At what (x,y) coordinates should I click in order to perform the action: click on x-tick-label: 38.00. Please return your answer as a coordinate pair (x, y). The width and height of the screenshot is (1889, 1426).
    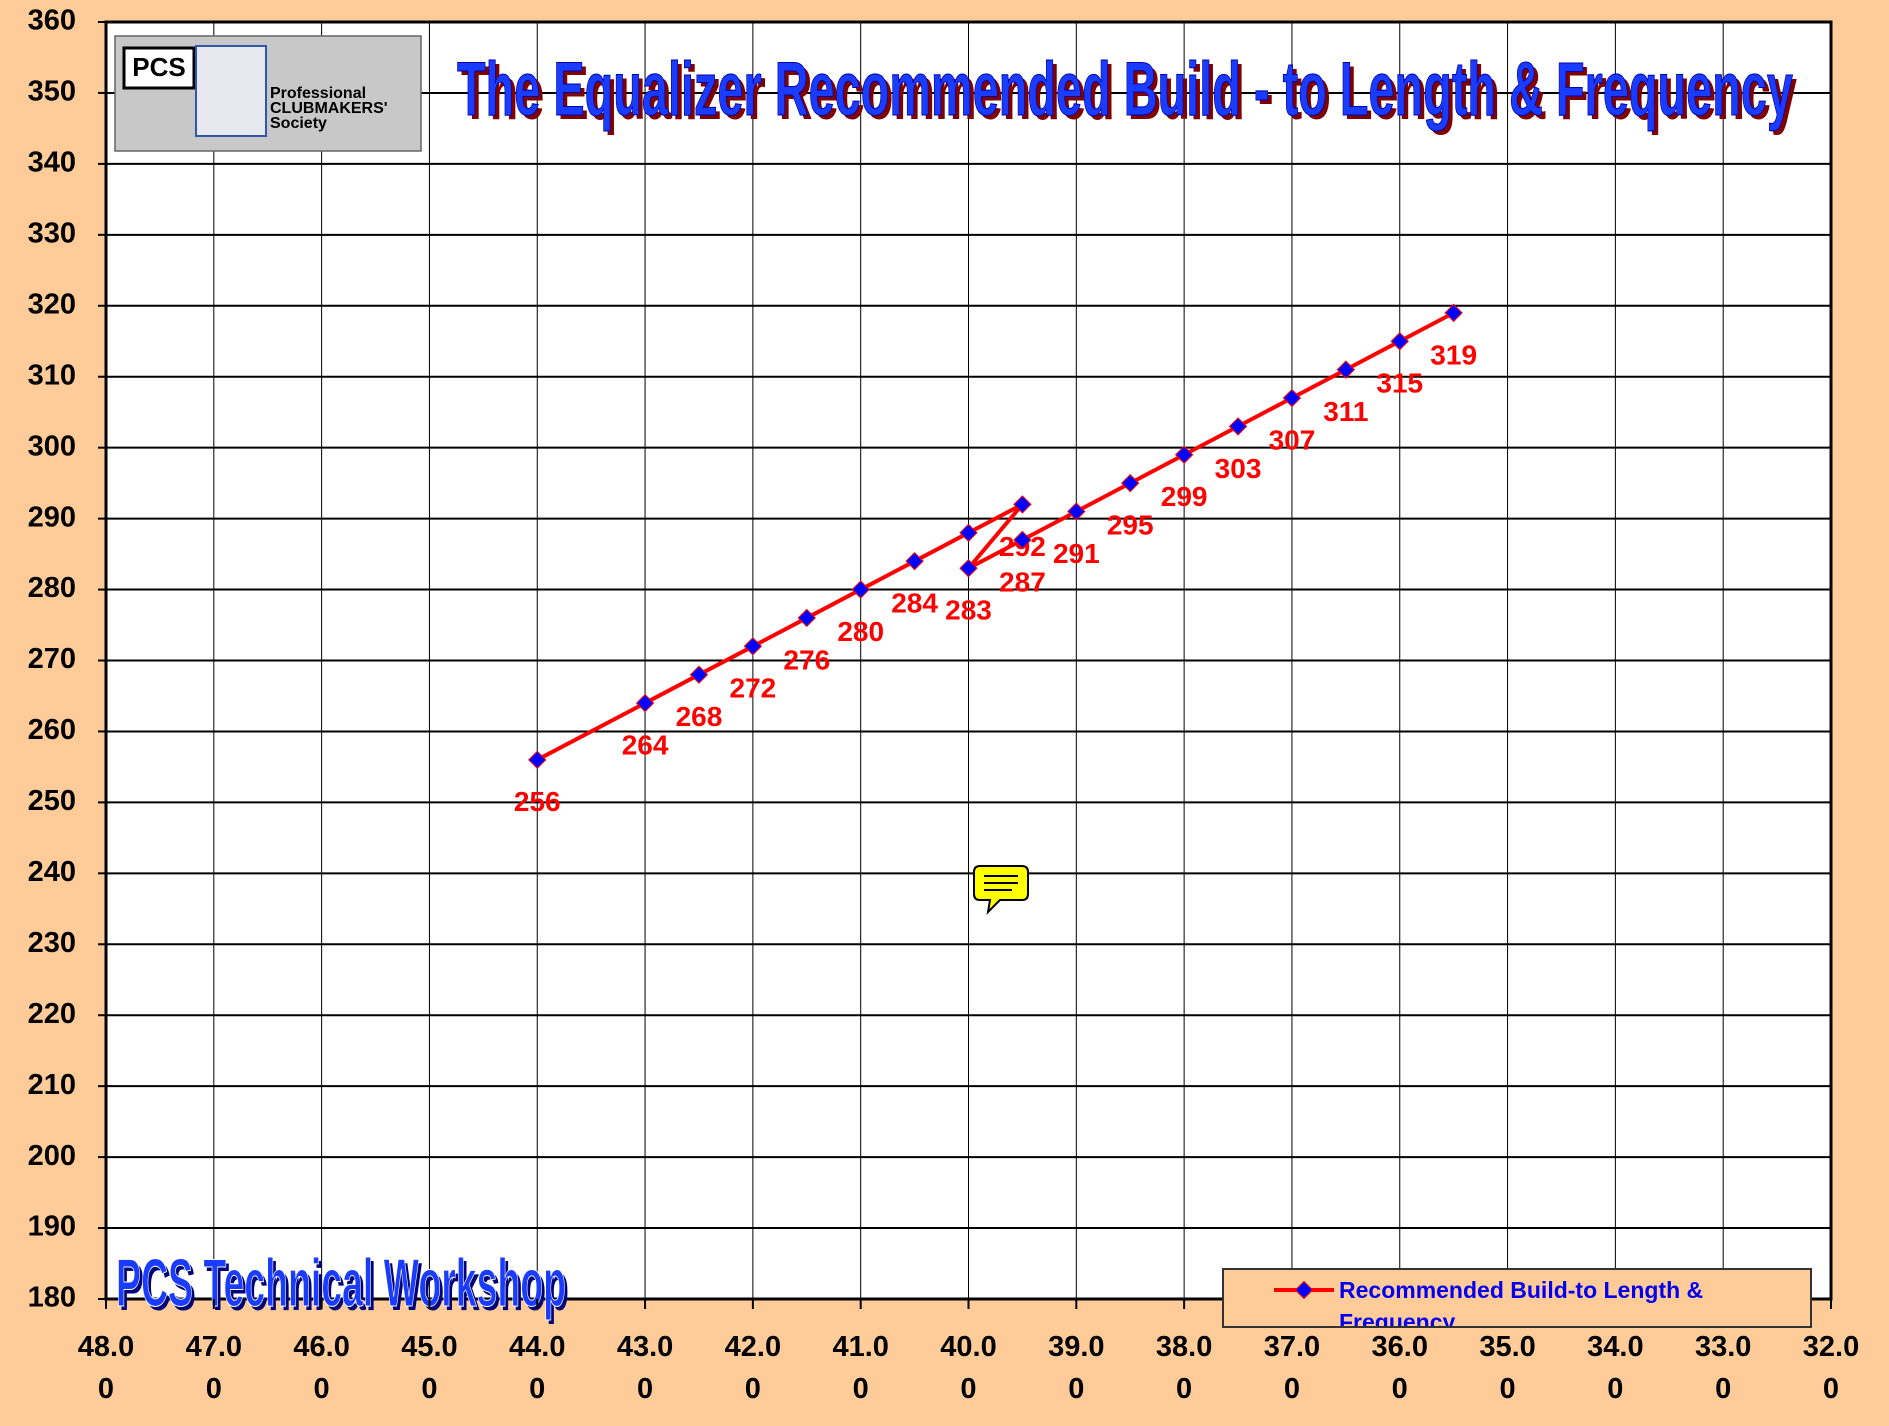
    Looking at the image, I should click on (1184, 1368).